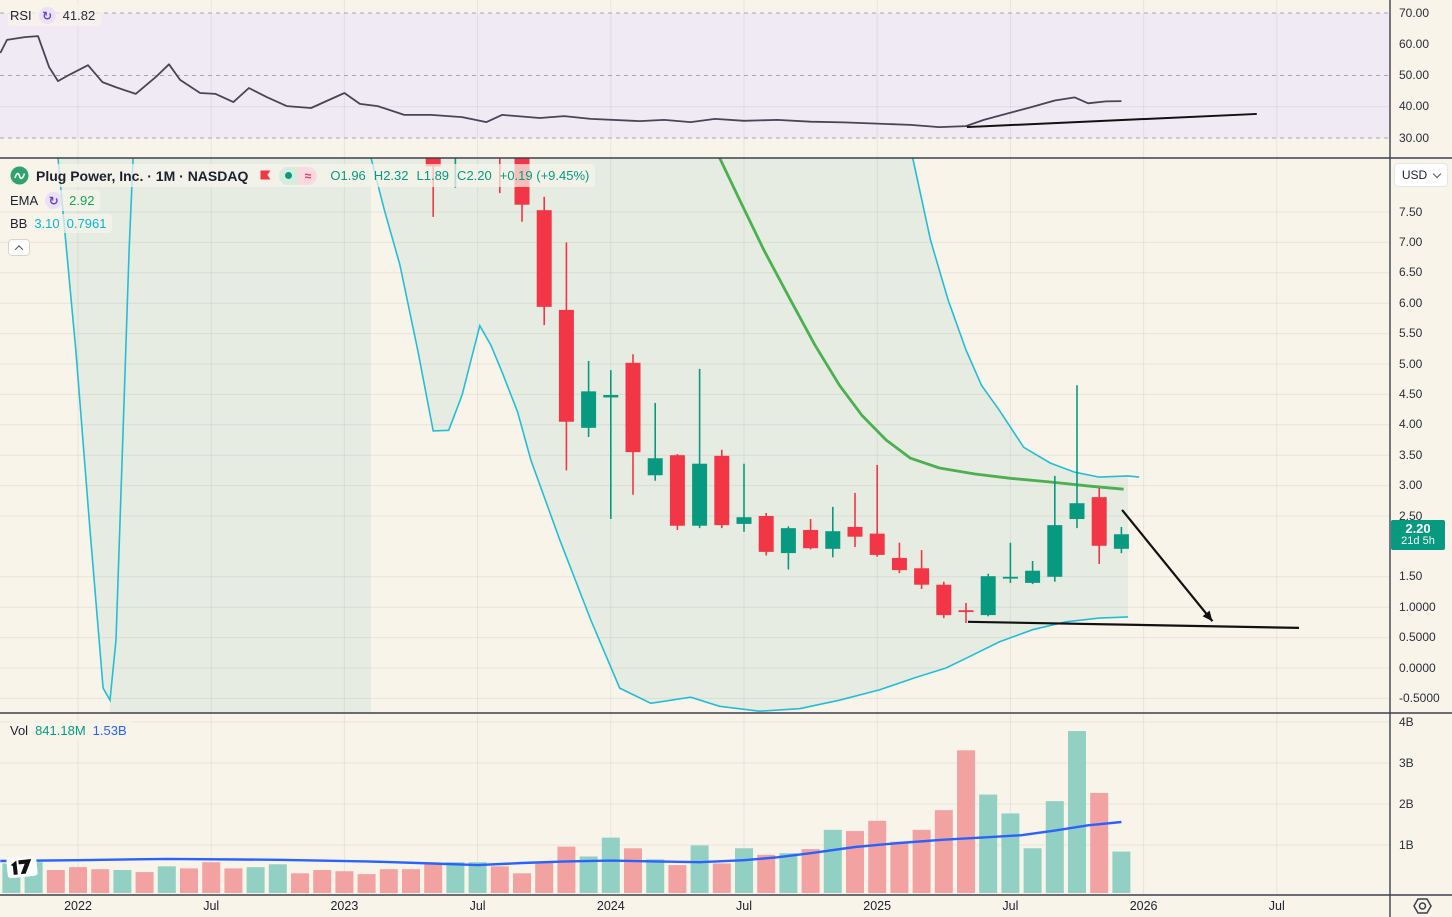 The height and width of the screenshot is (917, 1452). I want to click on bb-legend: BB 3.10 0.7961, so click(60, 223).